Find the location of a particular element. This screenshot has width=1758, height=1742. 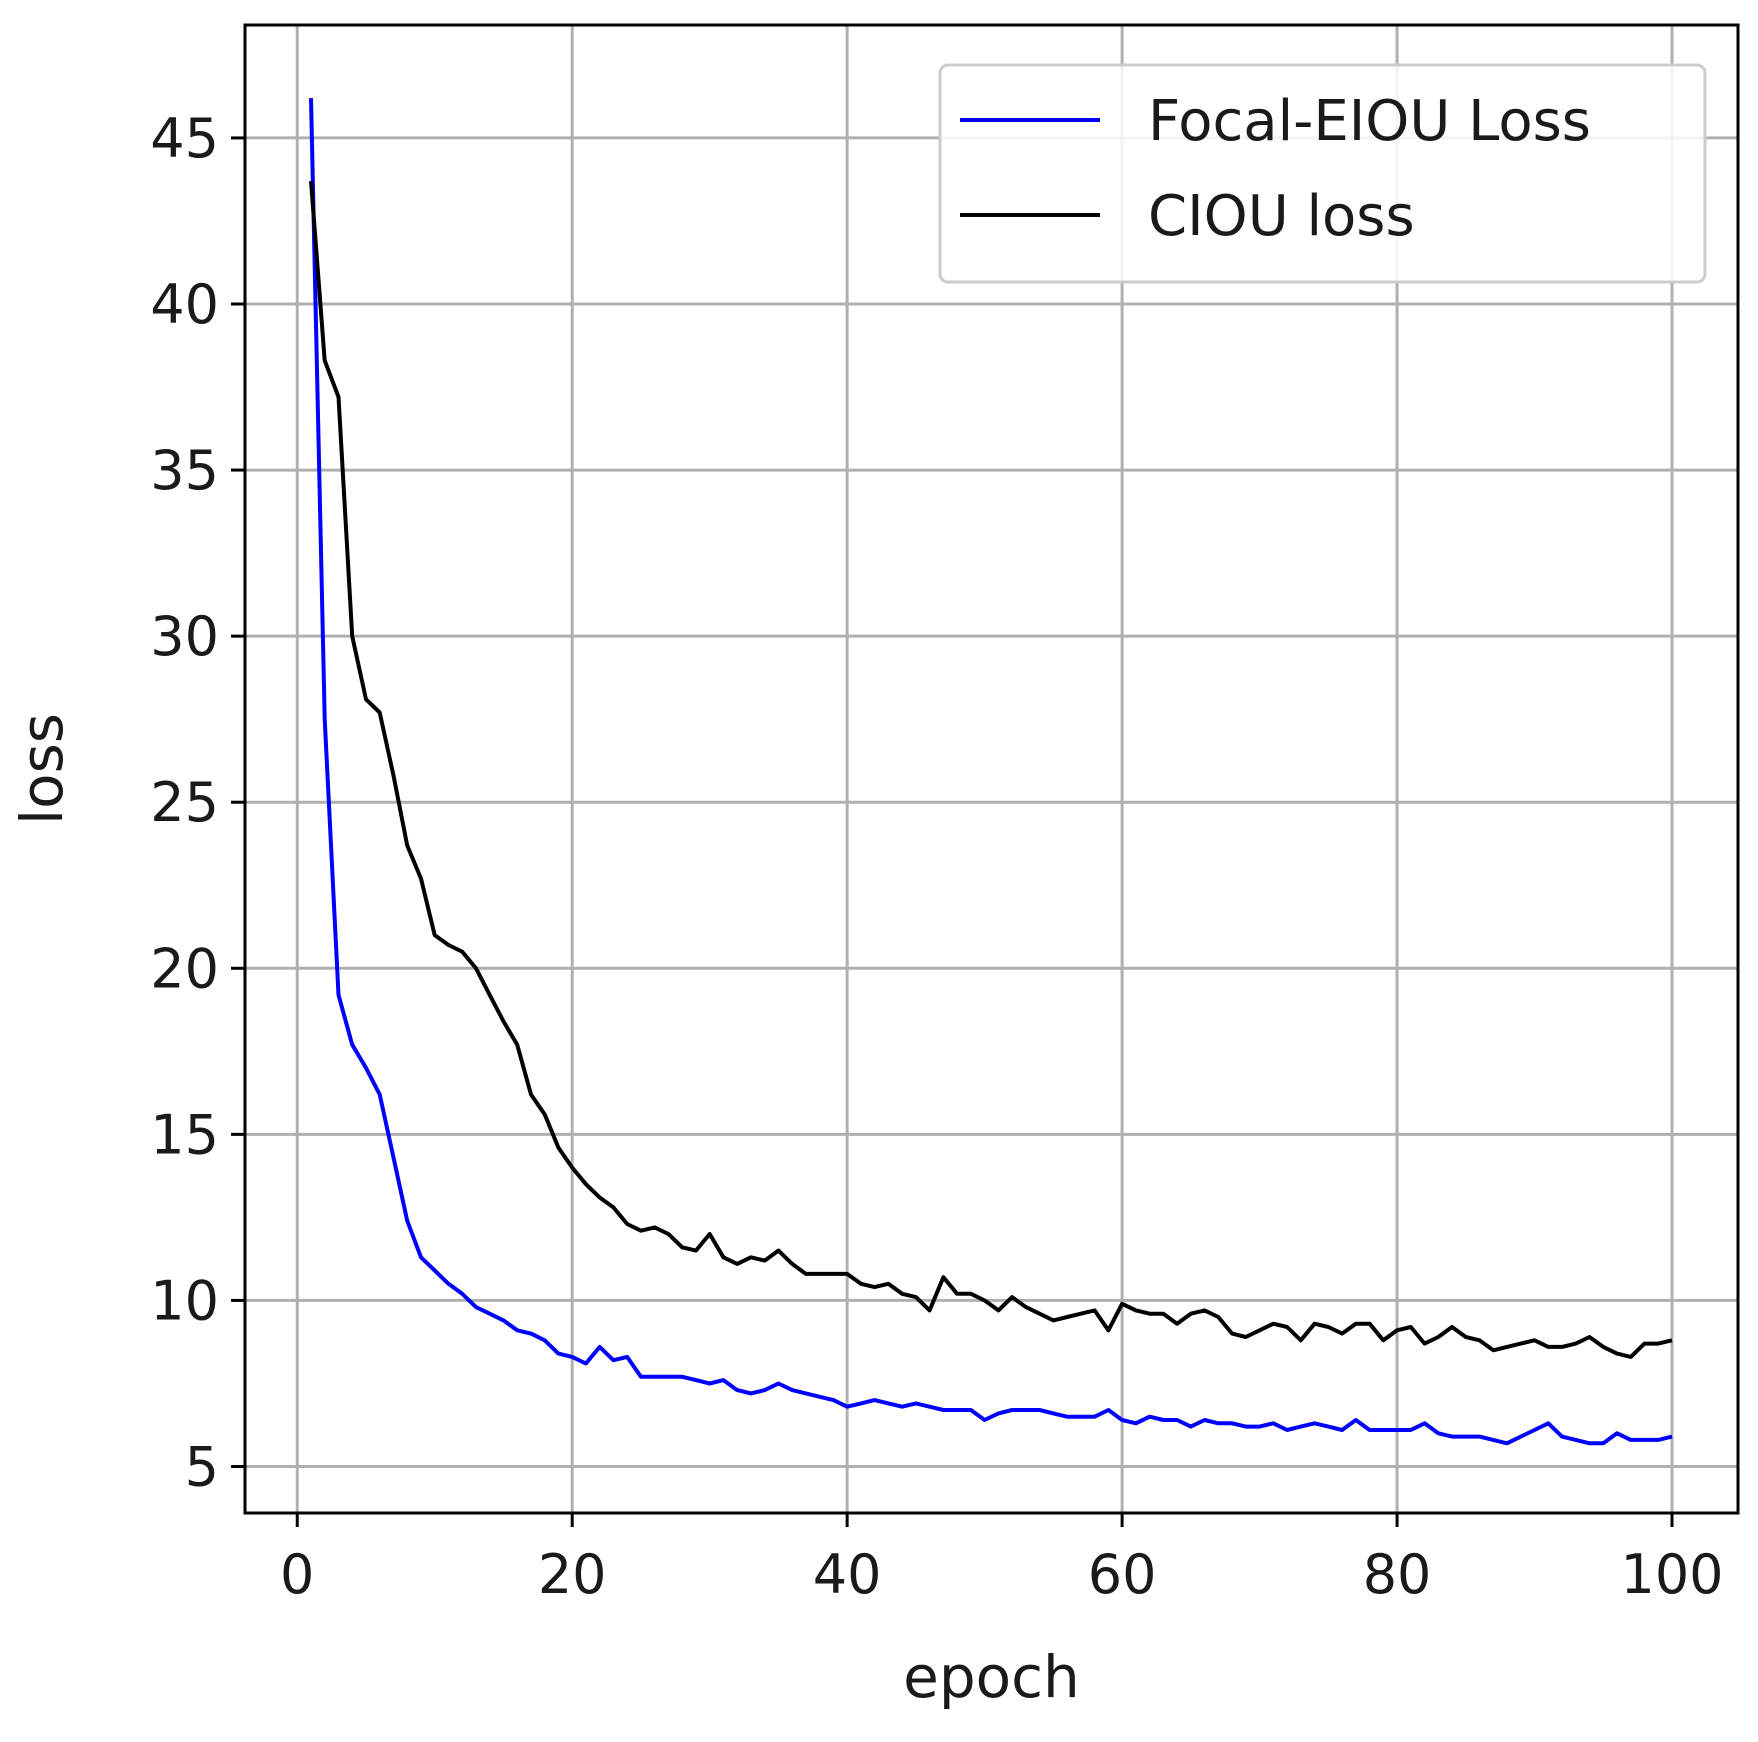

x-tick-label: 100 is located at coordinates (1671, 1574).